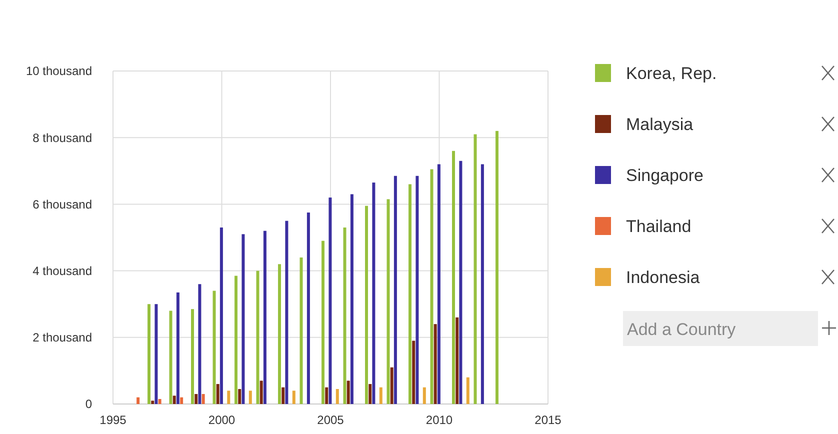 This screenshot has width=838, height=434. Describe the element at coordinates (62, 204) in the screenshot. I see `y-tick-label: 6 thousand` at that location.